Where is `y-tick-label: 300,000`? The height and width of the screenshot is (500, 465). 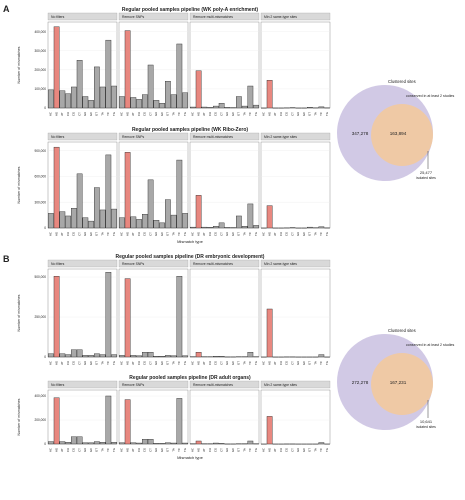
y-tick-label: 300,000 is located at coordinates (40, 202).